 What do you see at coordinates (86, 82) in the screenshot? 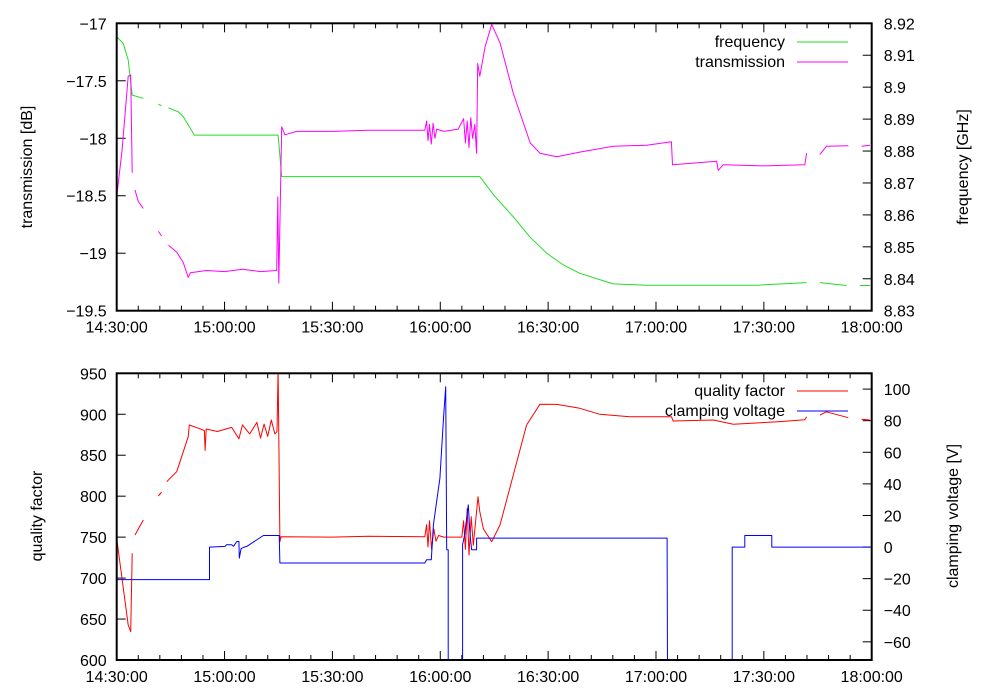
I see `y-tick-label: −17.5` at bounding box center [86, 82].